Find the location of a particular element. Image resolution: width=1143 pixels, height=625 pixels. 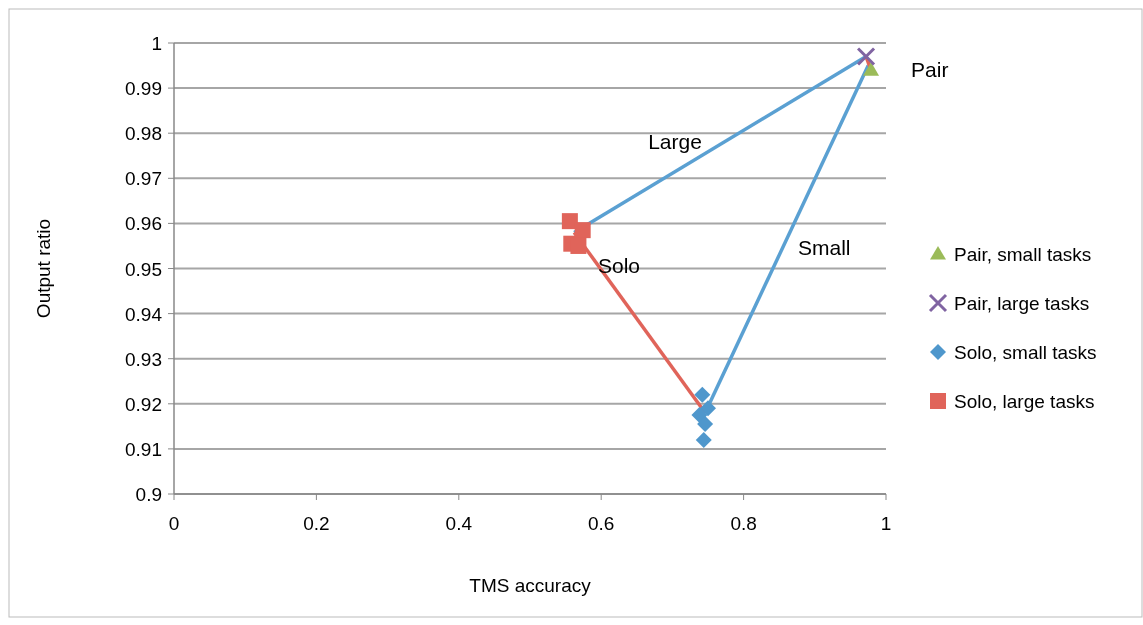

y-tick-label: 0.92 is located at coordinates (143, 404).